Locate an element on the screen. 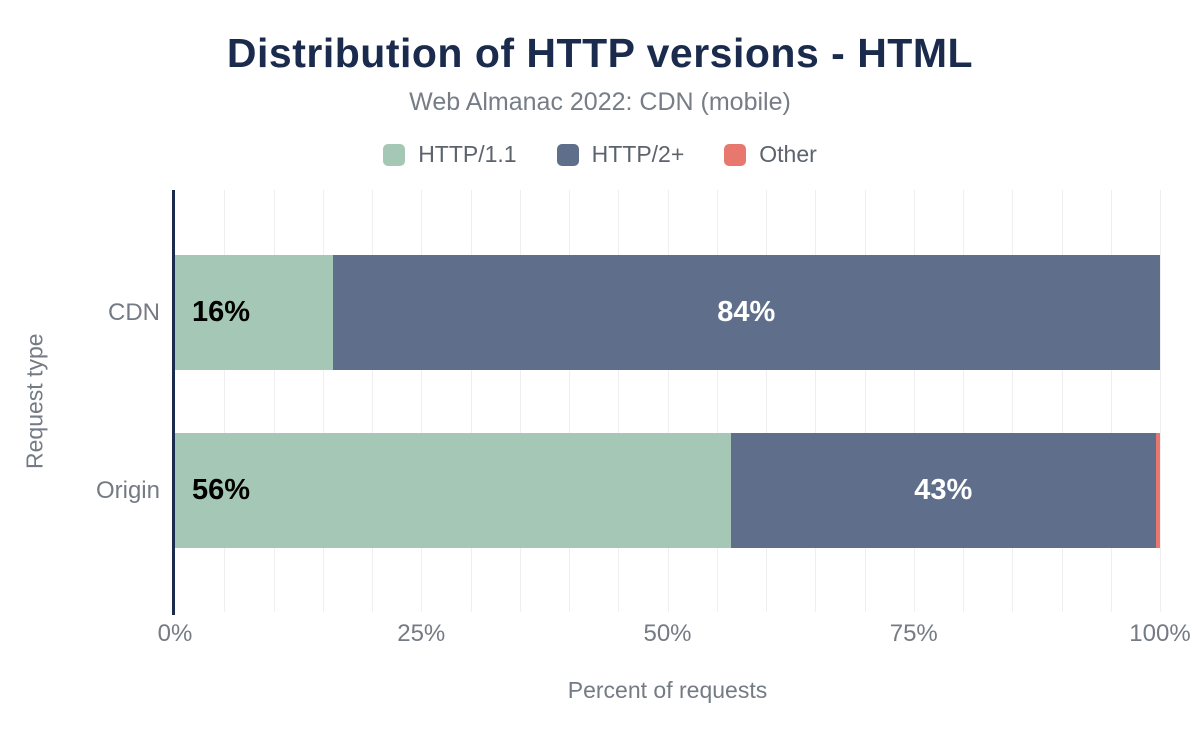 This screenshot has width=1200, height=742. legend-label: HTTP/1.1 is located at coordinates (467, 154).